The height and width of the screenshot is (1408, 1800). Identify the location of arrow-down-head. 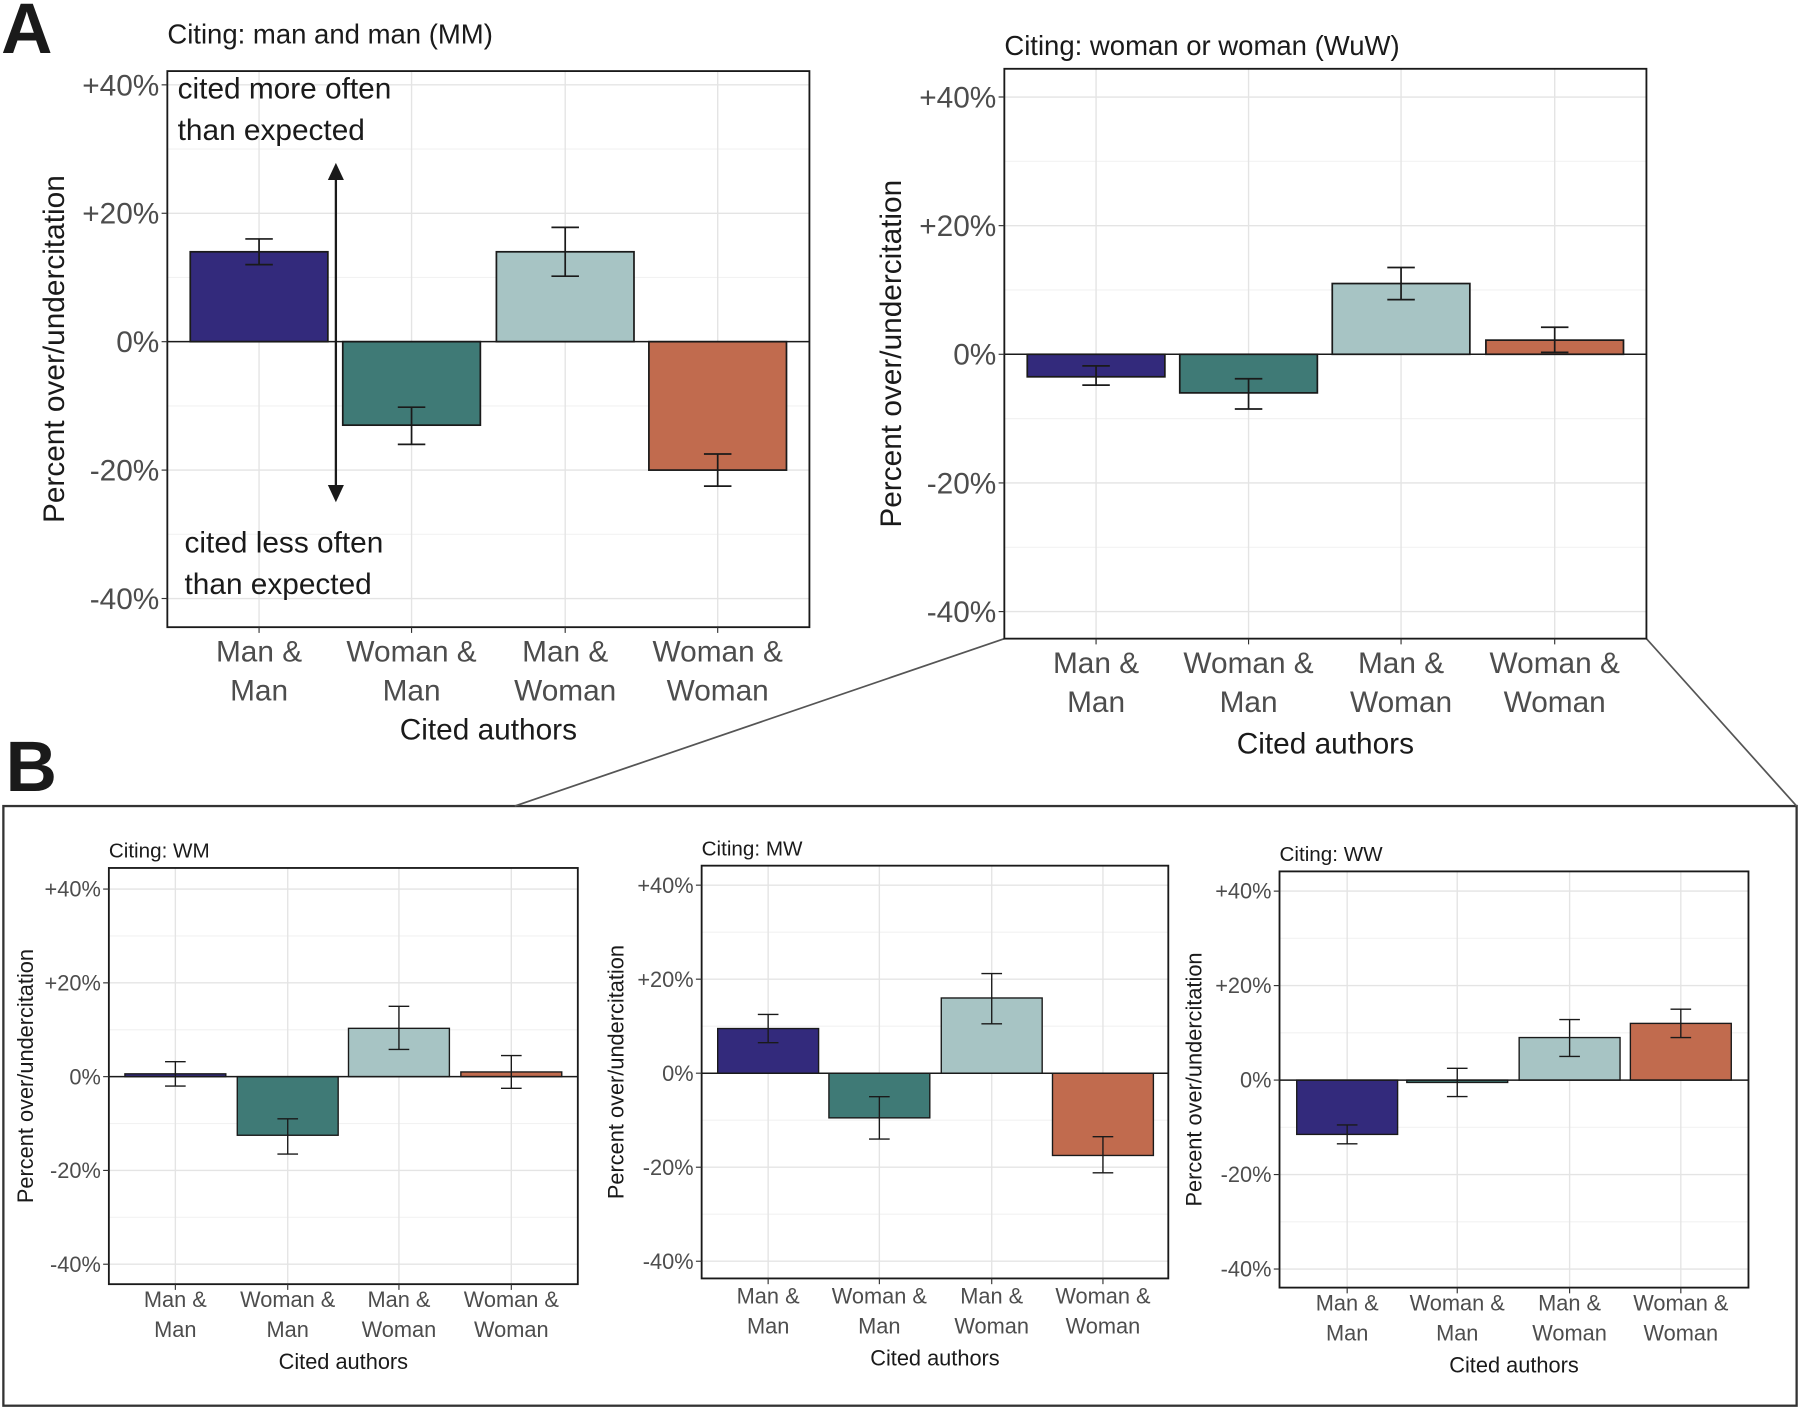
(335, 494).